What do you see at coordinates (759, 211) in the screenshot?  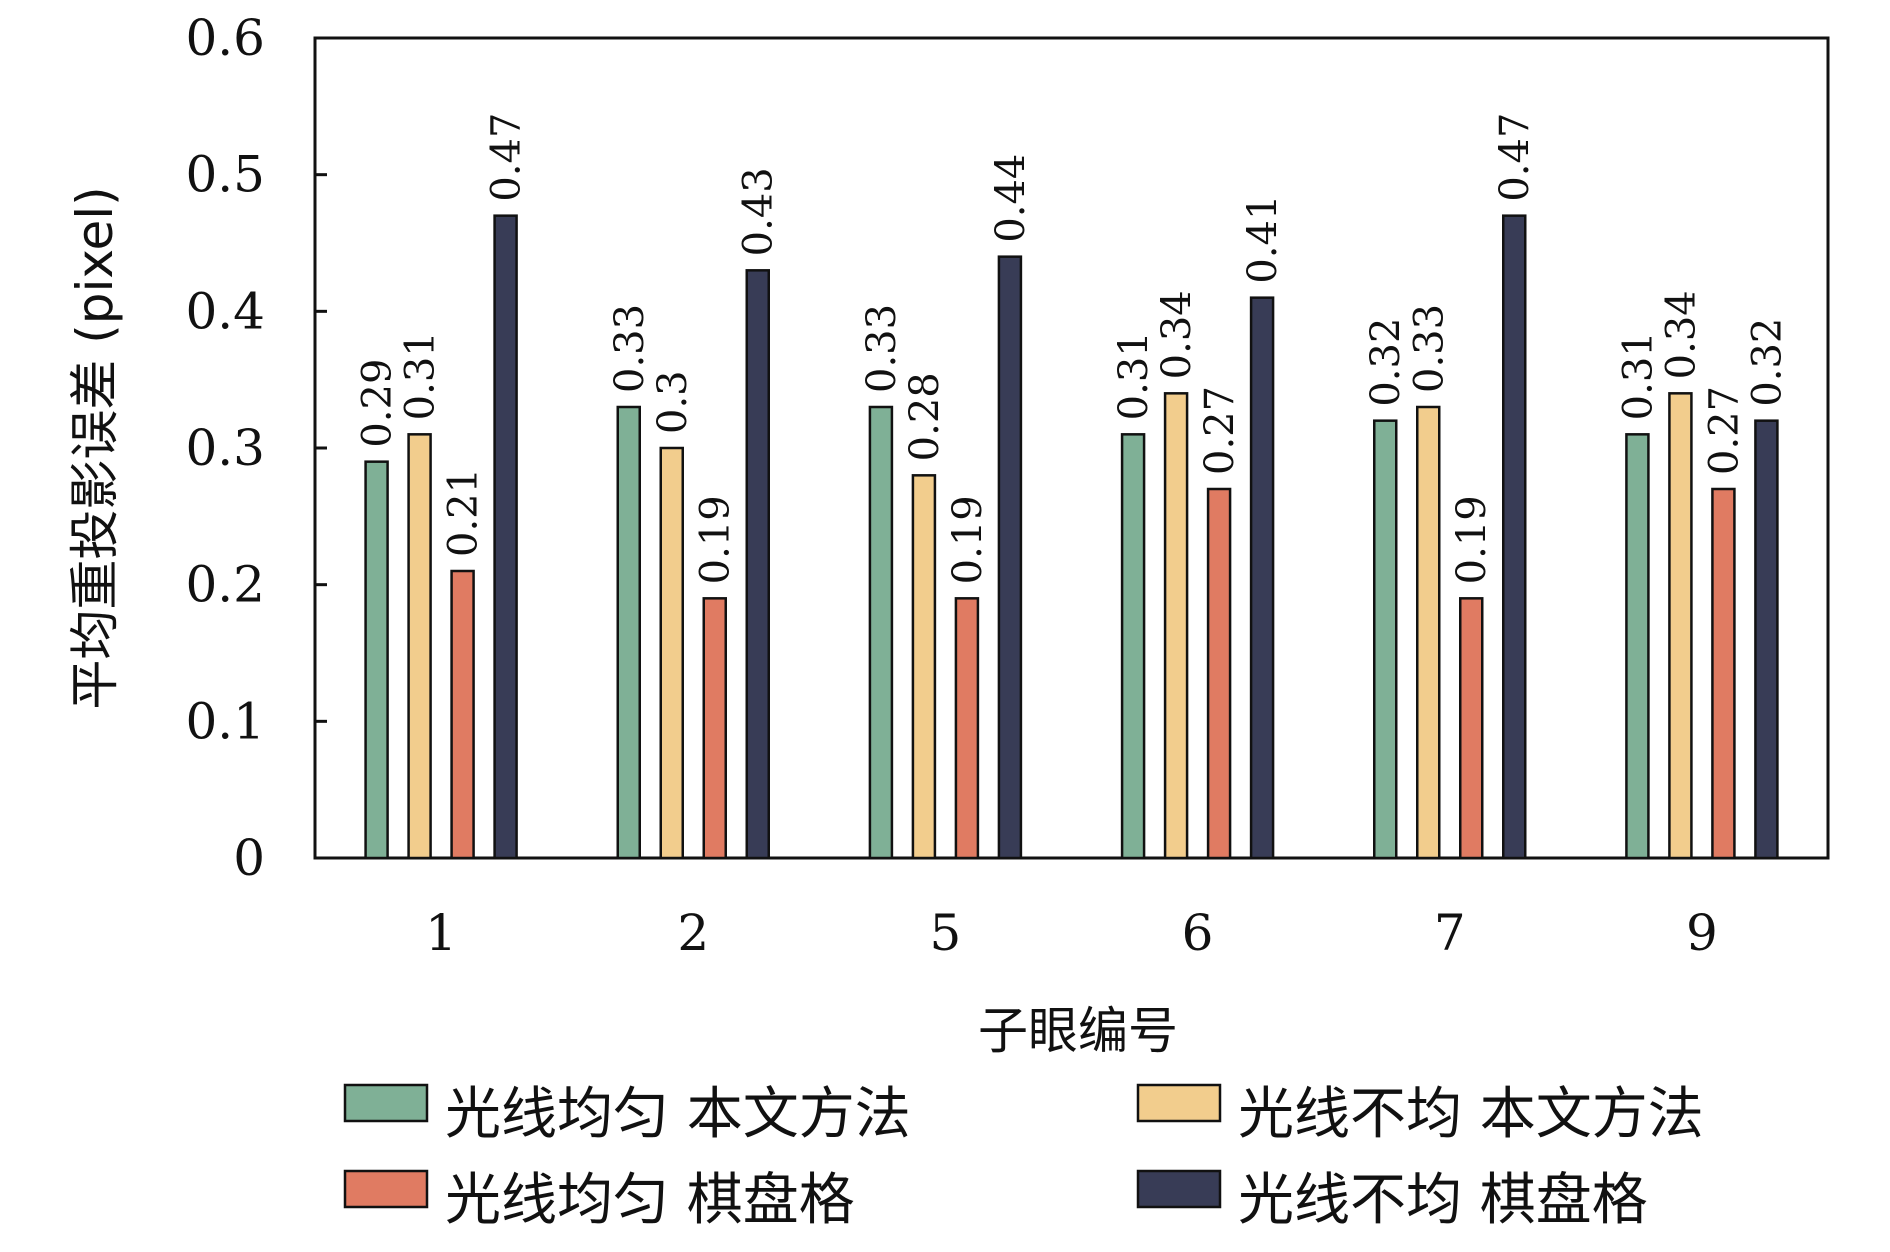 I see `data-label: 0.43` at bounding box center [759, 211].